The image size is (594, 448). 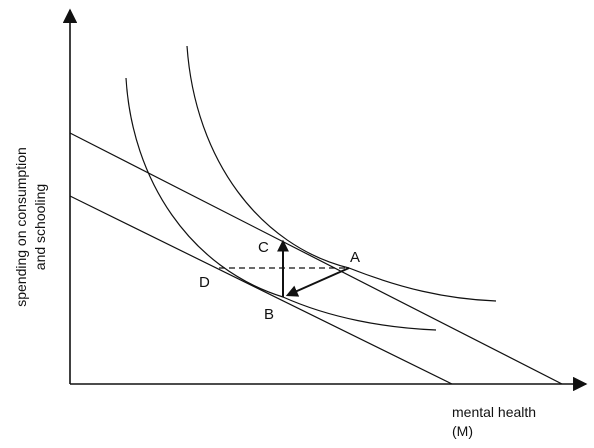 What do you see at coordinates (355, 257) in the screenshot?
I see `point-label-a: A` at bounding box center [355, 257].